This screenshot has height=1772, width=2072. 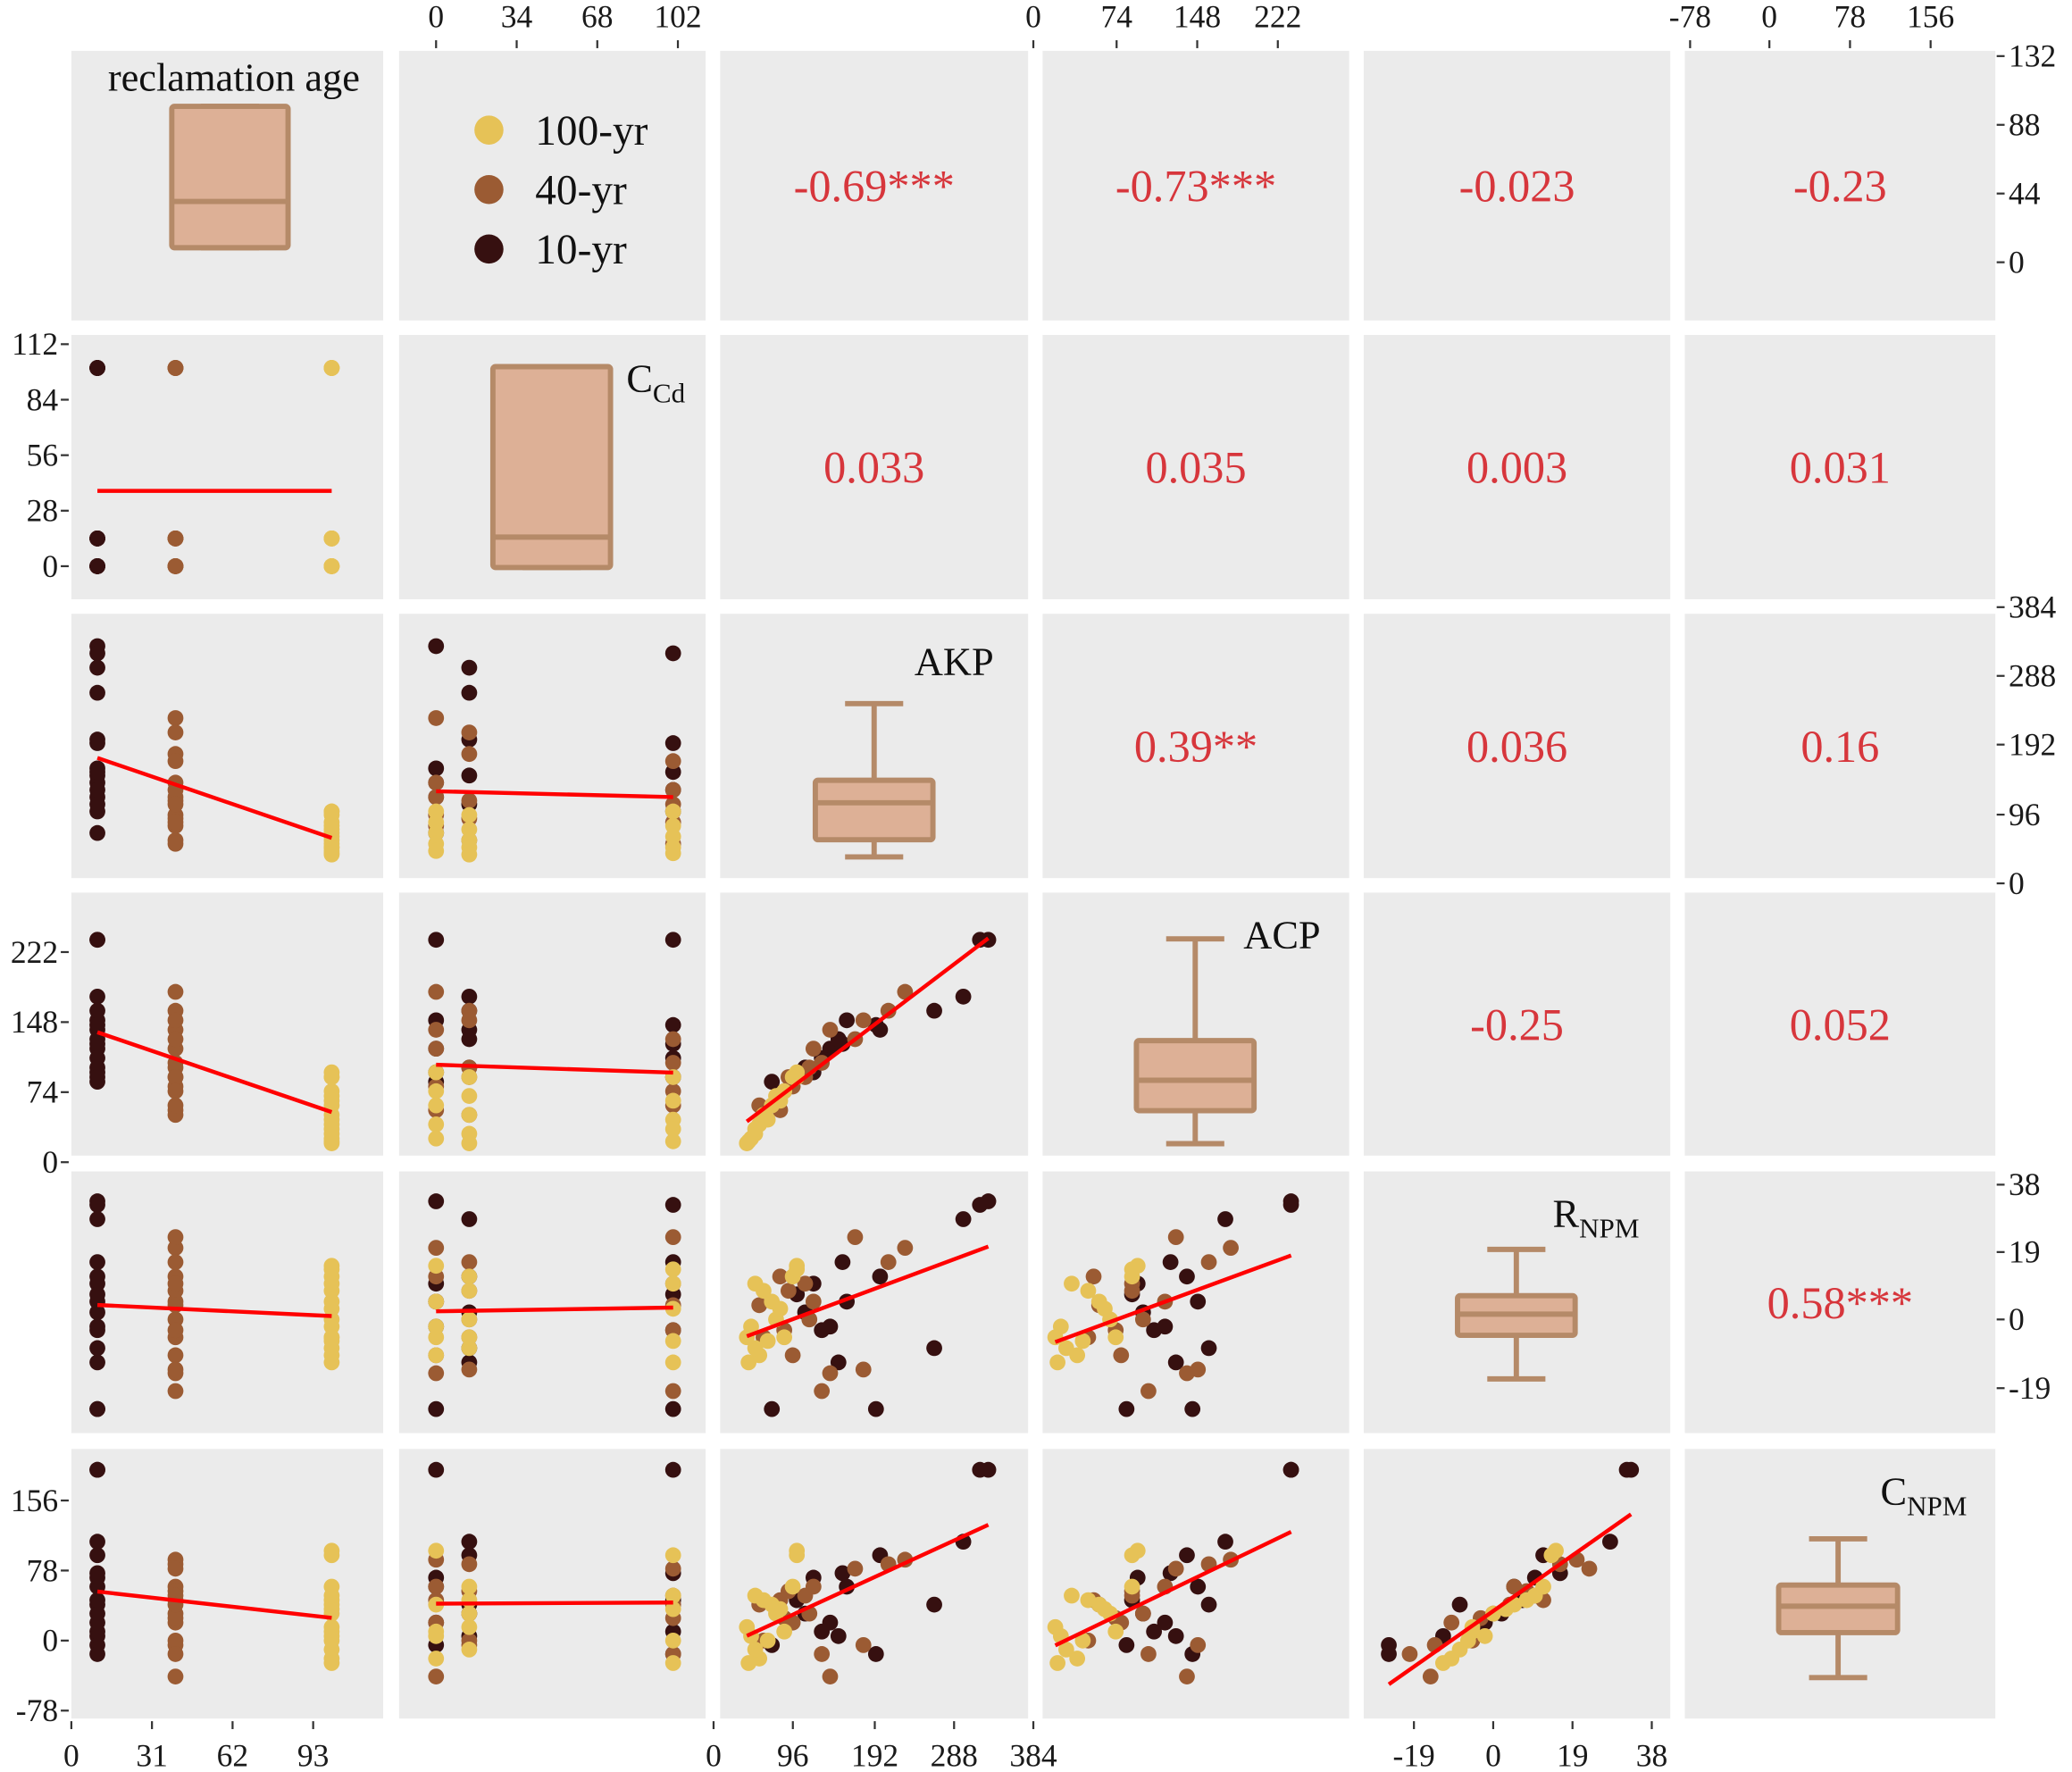 What do you see at coordinates (552, 1024) in the screenshot?
I see `panel-r4-c2` at bounding box center [552, 1024].